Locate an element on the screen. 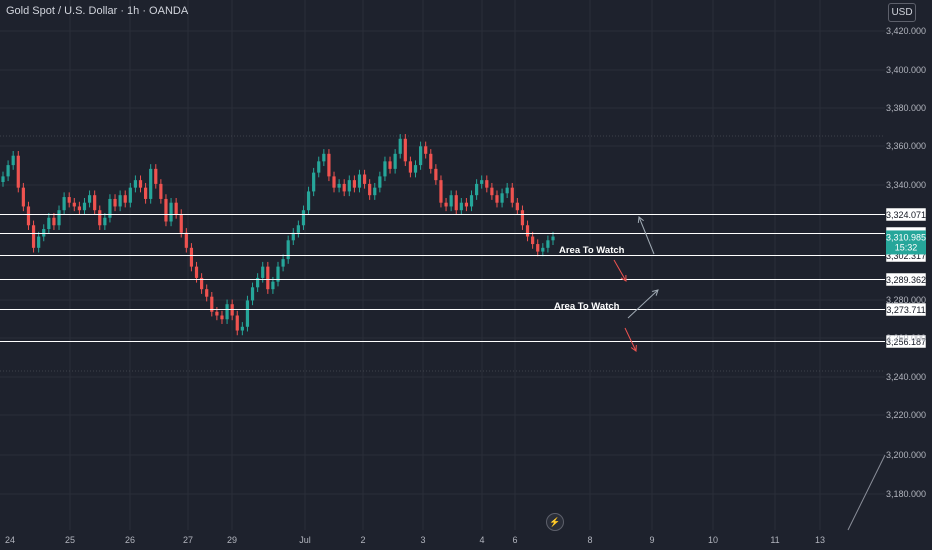 Image resolution: width=932 pixels, height=550 pixels. level-price-label: 3,256.187 is located at coordinates (906, 342).